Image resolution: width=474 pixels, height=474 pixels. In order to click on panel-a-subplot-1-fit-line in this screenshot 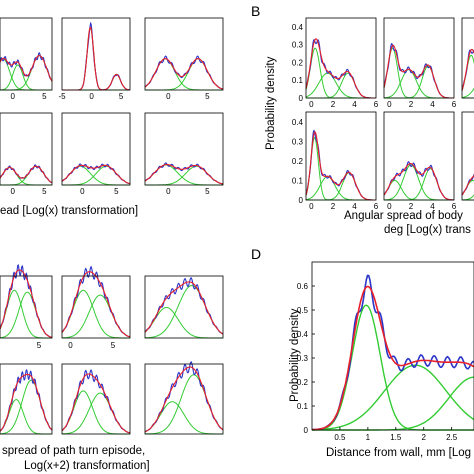, I will do `click(26, 68)`.